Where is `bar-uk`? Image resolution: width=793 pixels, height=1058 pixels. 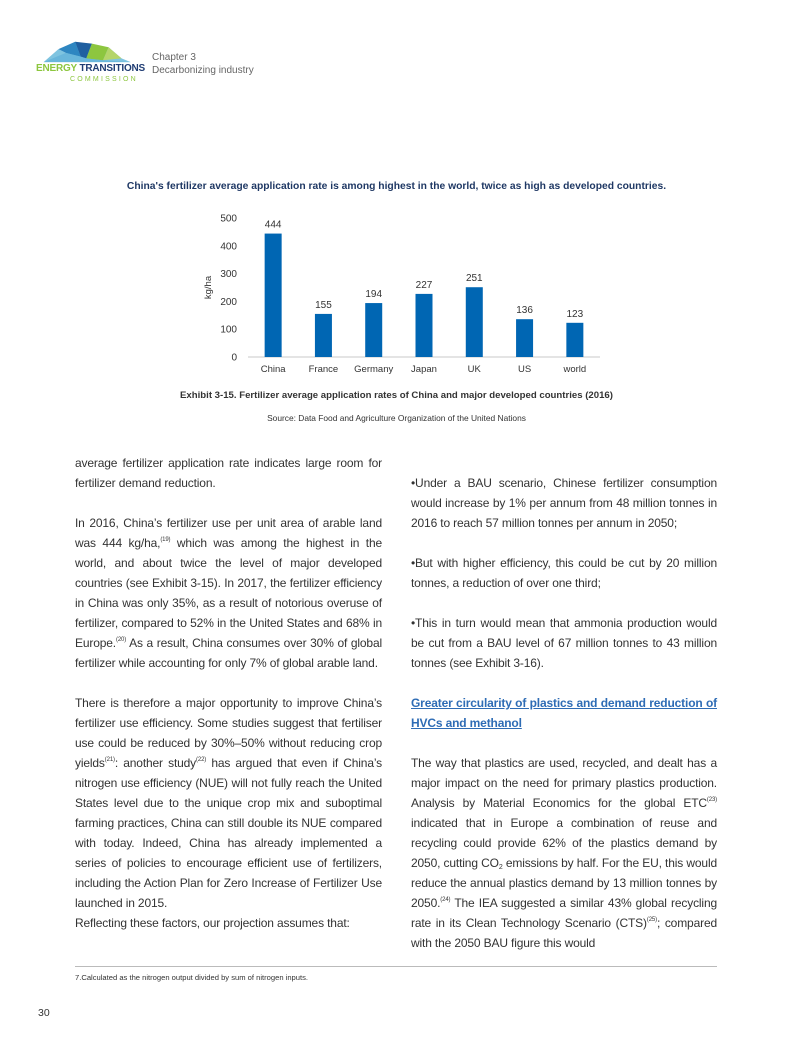 bar-uk is located at coordinates (474, 322).